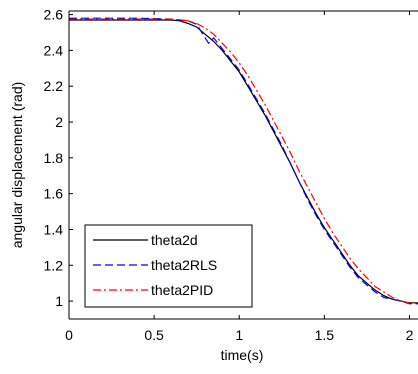 The width and height of the screenshot is (418, 374). I want to click on y-tick-label: 1.6, so click(54, 194).